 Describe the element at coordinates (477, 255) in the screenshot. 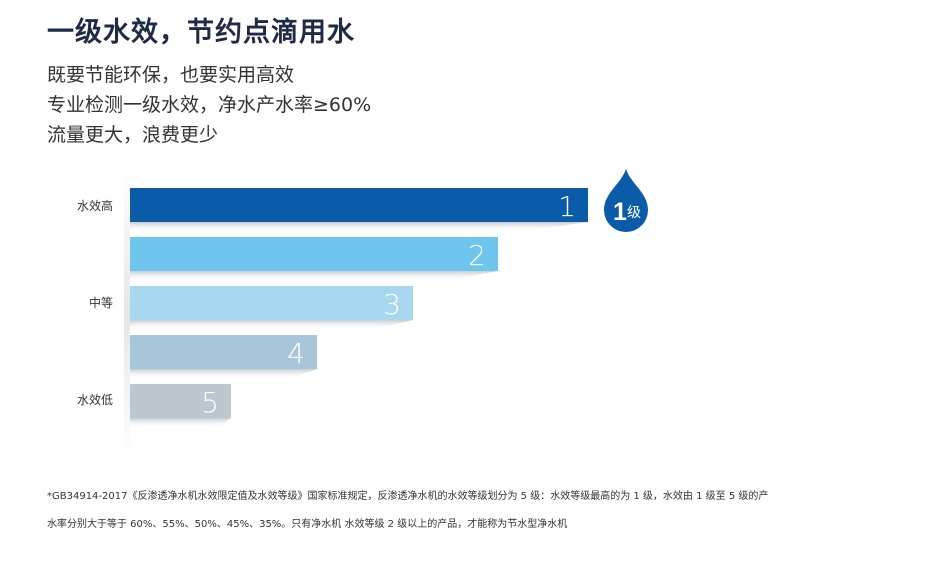

I see `bar-label-2: 2` at that location.